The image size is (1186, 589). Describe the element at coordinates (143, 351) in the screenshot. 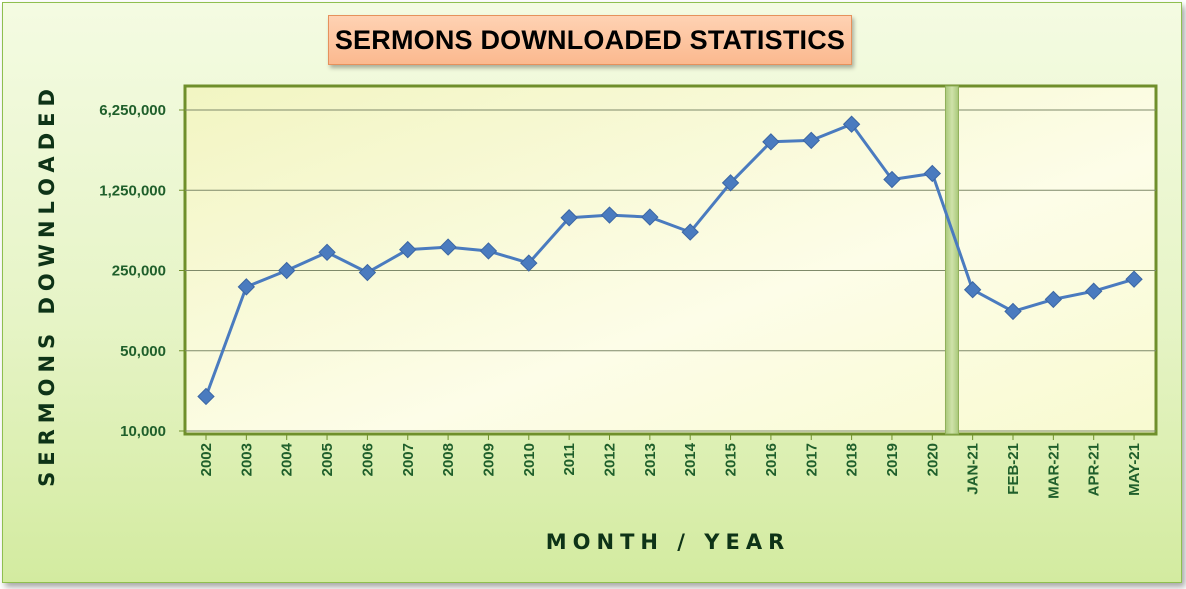

I see `y-tick-label: 50,000` at that location.